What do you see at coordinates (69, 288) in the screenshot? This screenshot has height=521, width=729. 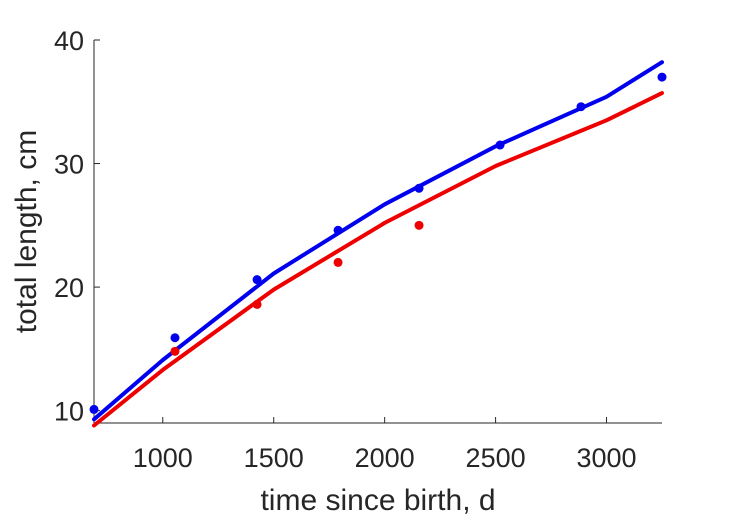 I see `y-tick-label: 20` at bounding box center [69, 288].